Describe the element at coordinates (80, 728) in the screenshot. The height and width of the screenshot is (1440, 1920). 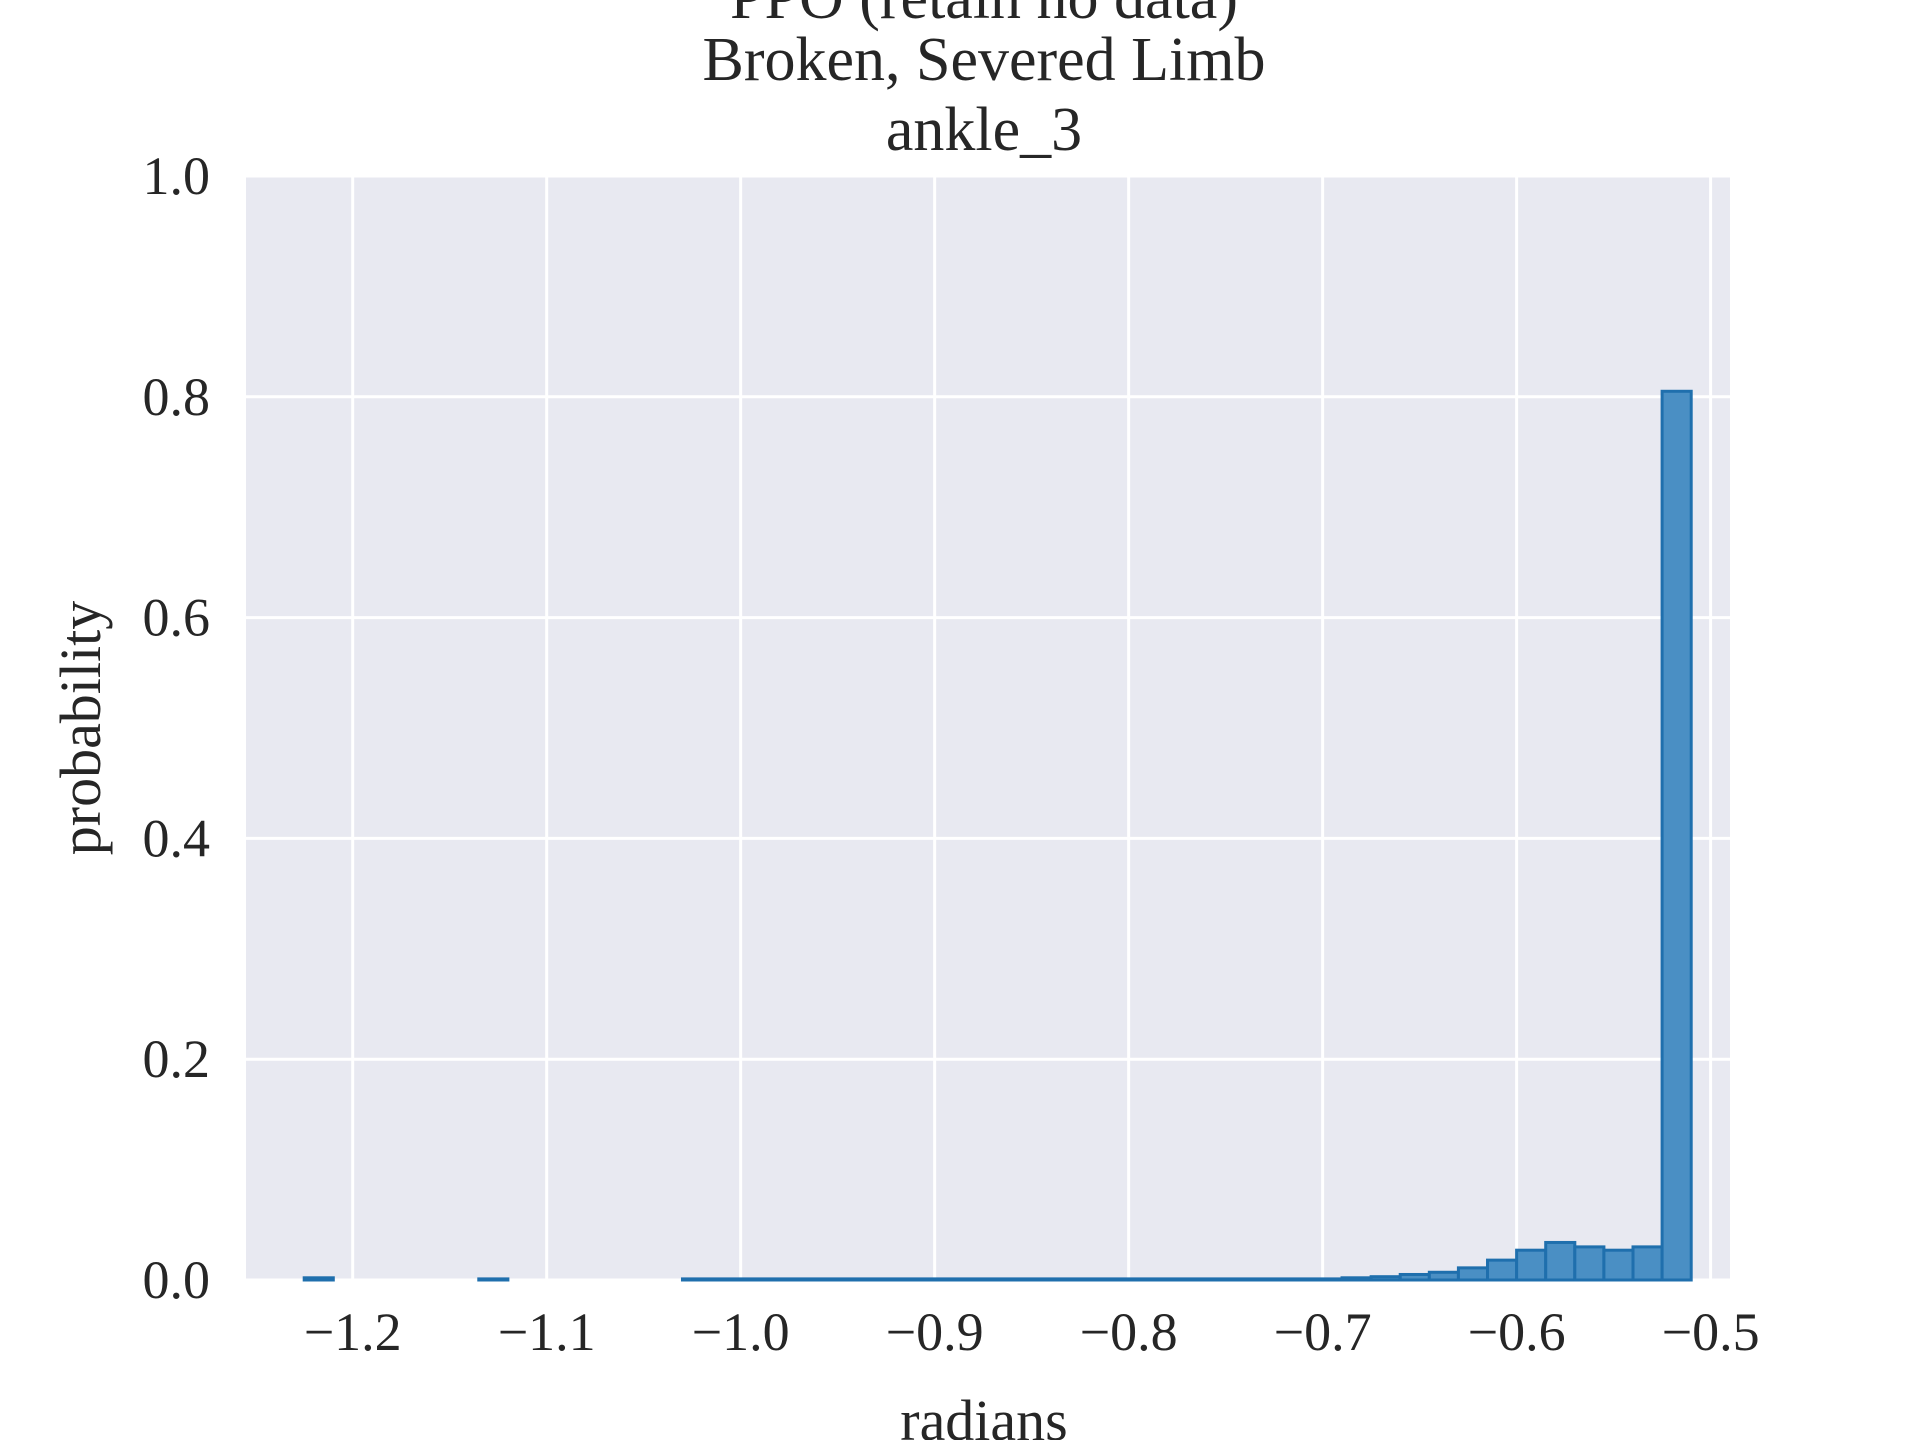
I see `y-axis-label: probability` at that location.